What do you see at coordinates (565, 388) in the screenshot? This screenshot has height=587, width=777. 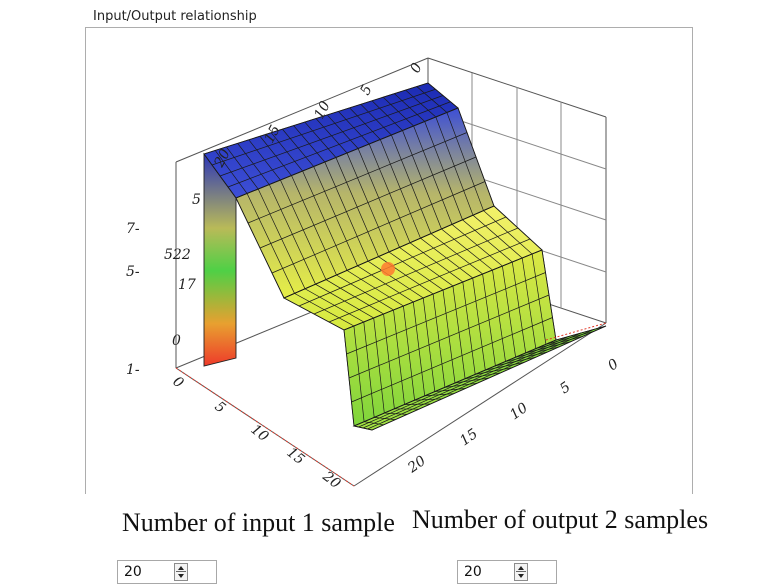 I see `y-tick-1: 5` at bounding box center [565, 388].